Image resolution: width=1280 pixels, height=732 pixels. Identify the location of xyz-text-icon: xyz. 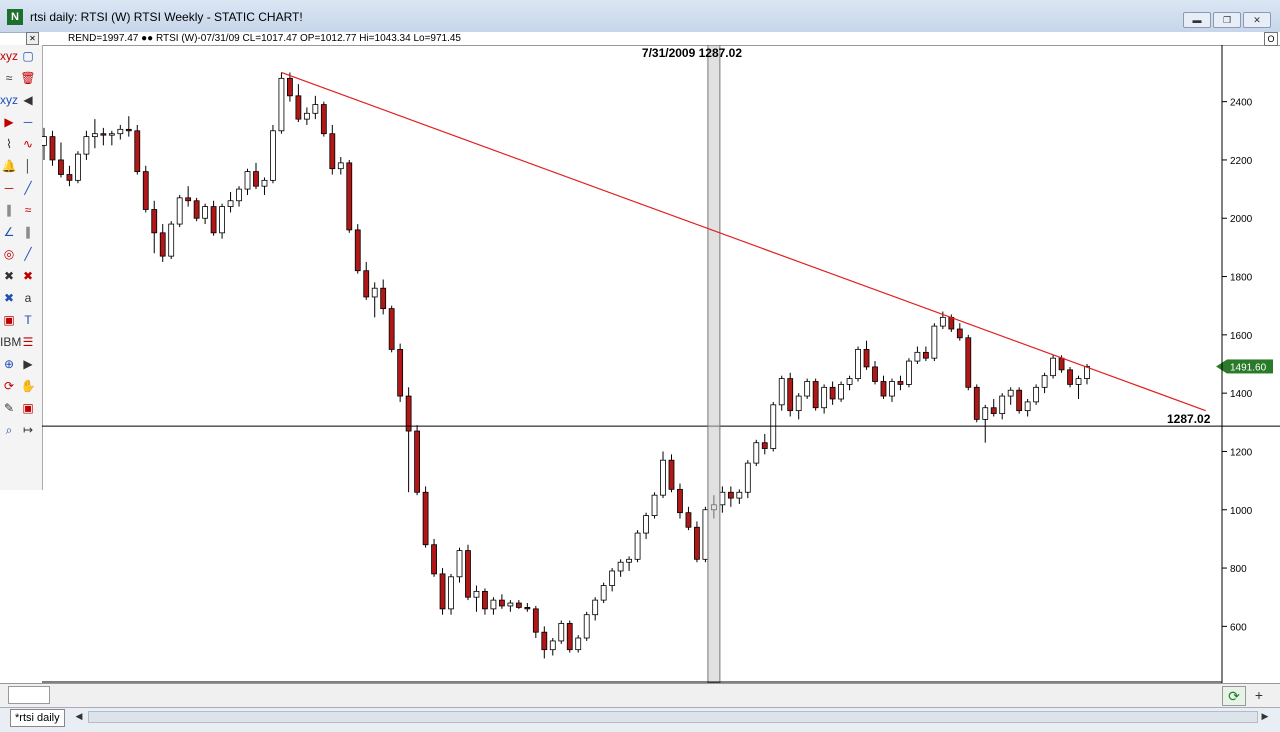
(9, 56).